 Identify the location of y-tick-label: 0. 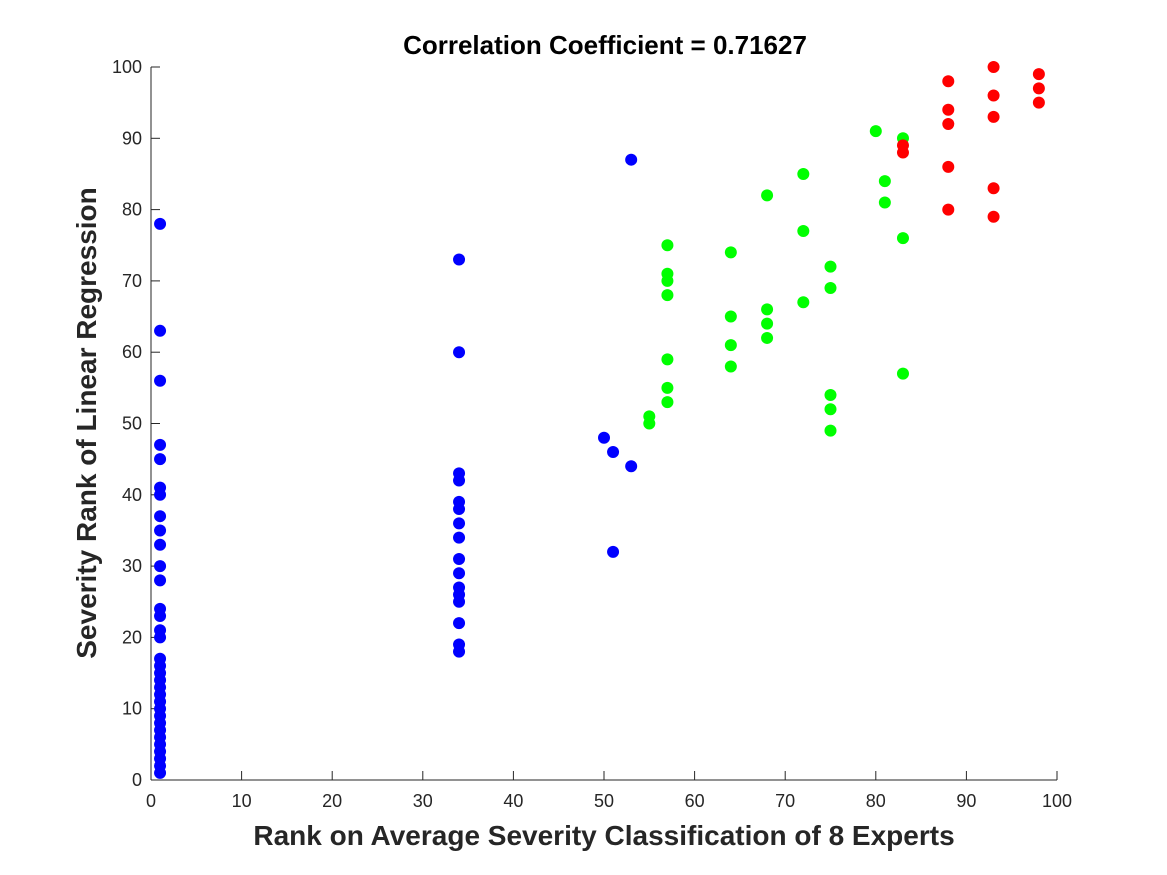
(137, 780).